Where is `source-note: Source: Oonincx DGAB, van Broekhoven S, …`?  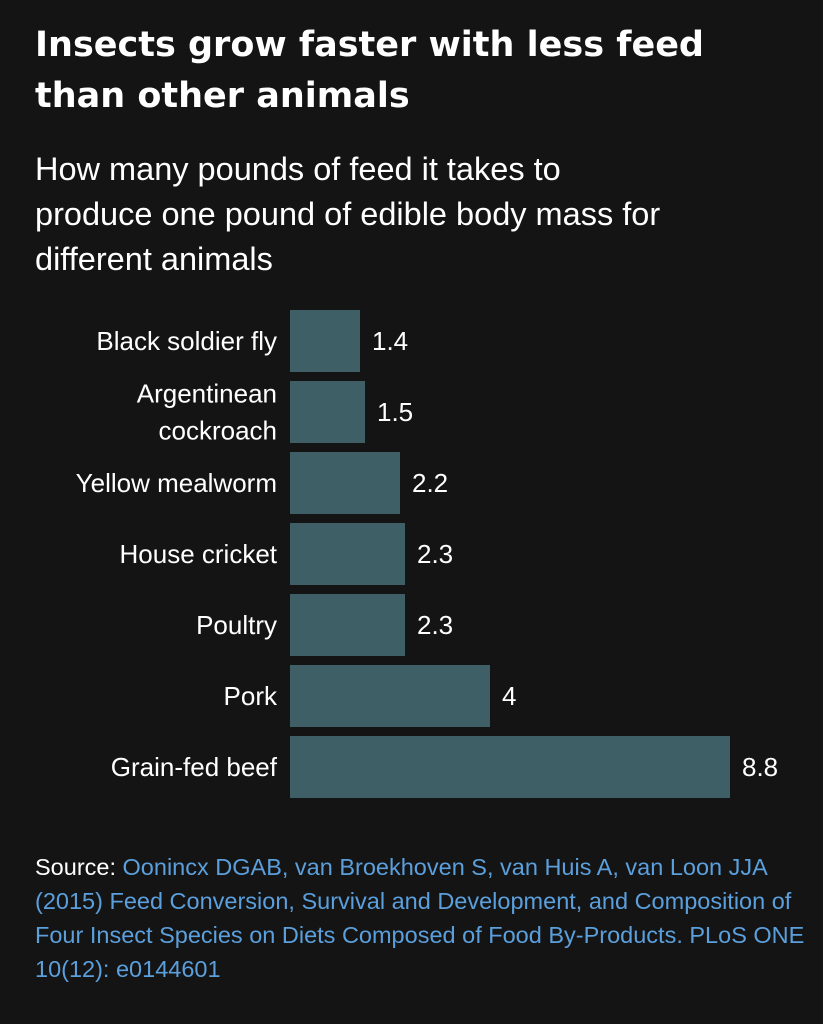
source-note: Source: Oonincx DGAB, van Broekhoven S, … is located at coordinates (420, 918).